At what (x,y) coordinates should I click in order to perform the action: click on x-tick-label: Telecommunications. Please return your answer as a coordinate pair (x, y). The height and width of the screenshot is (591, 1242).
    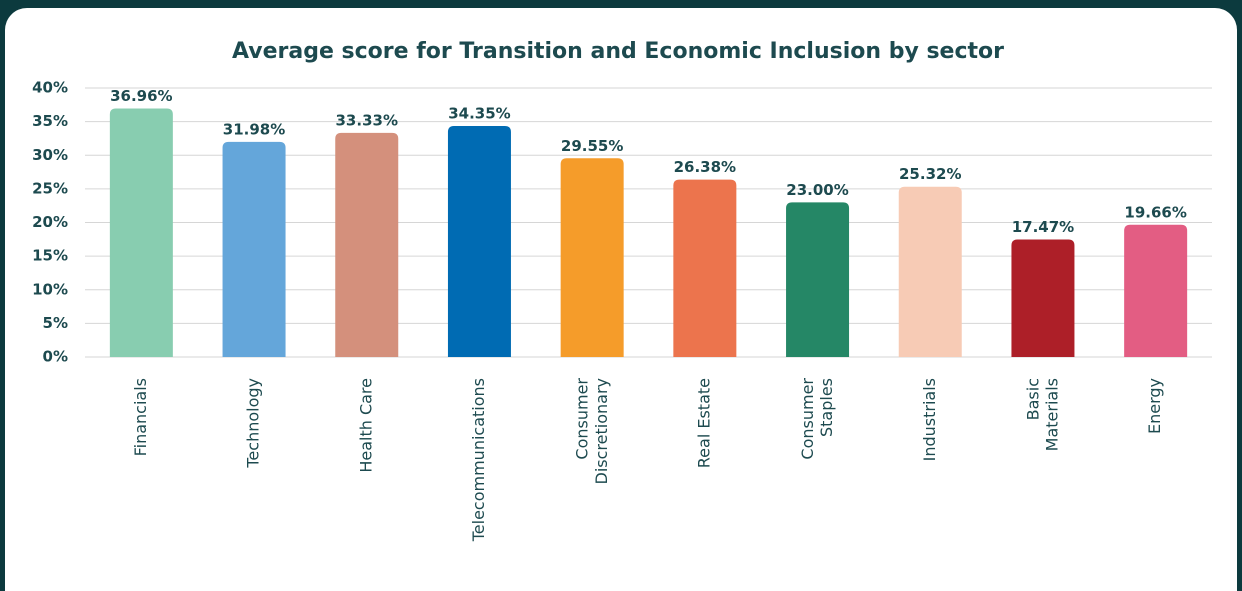
    Looking at the image, I should click on (478, 460).